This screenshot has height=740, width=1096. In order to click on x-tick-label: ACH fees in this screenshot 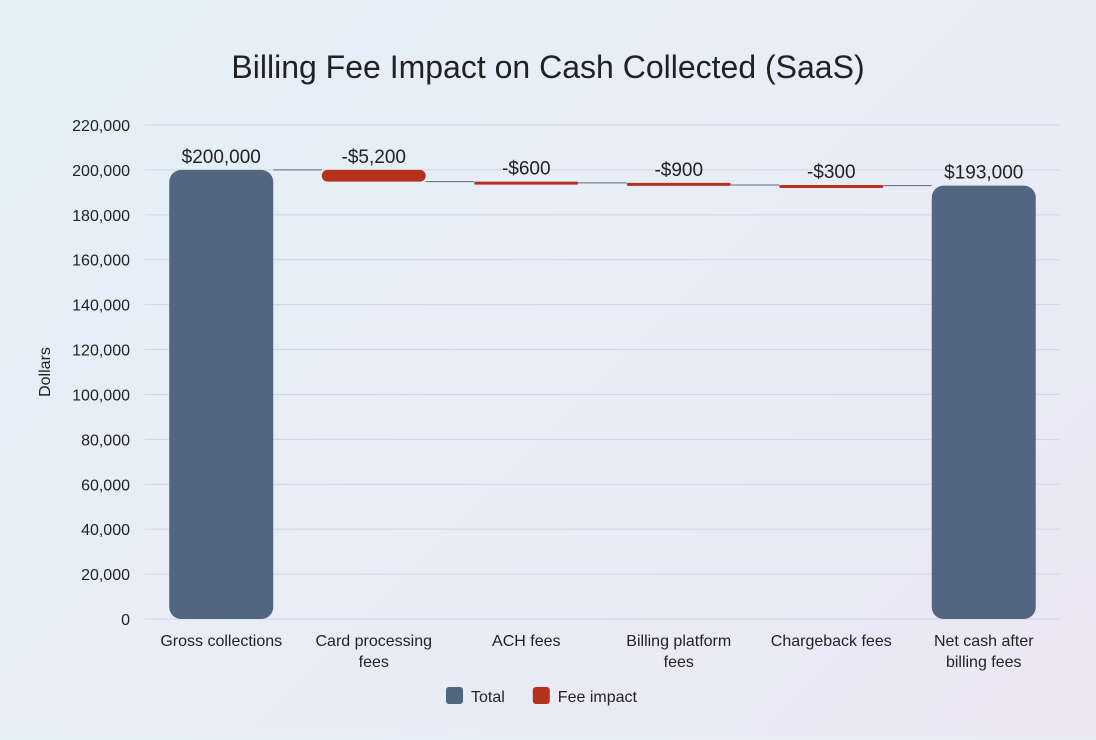, I will do `click(526, 641)`.